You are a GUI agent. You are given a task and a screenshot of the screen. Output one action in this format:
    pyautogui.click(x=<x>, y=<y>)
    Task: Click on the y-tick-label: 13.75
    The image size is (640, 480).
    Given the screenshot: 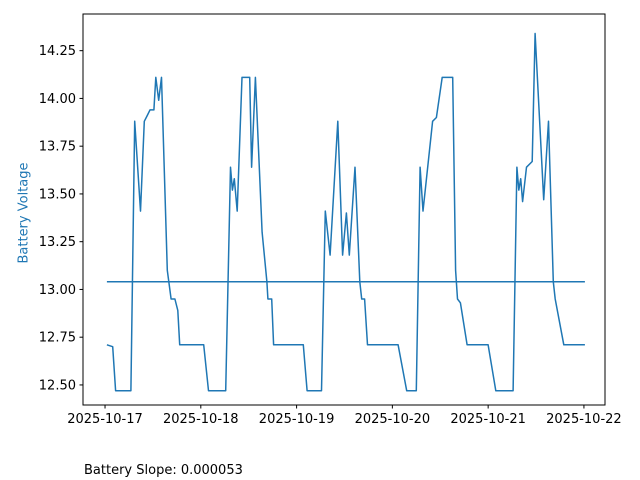 What is the action you would take?
    pyautogui.click(x=57, y=147)
    